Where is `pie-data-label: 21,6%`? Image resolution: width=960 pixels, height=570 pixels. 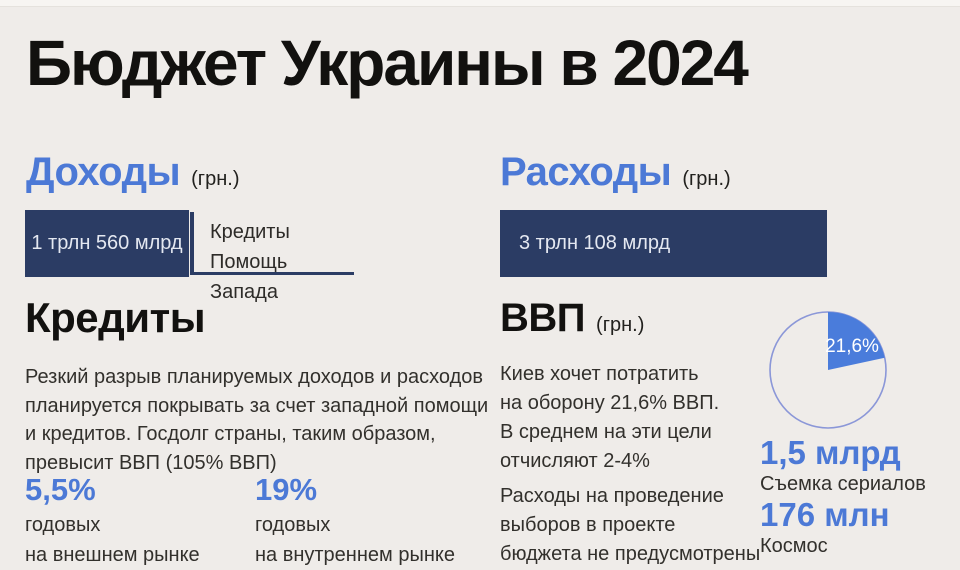 pie-data-label: 21,6% is located at coordinates (852, 346).